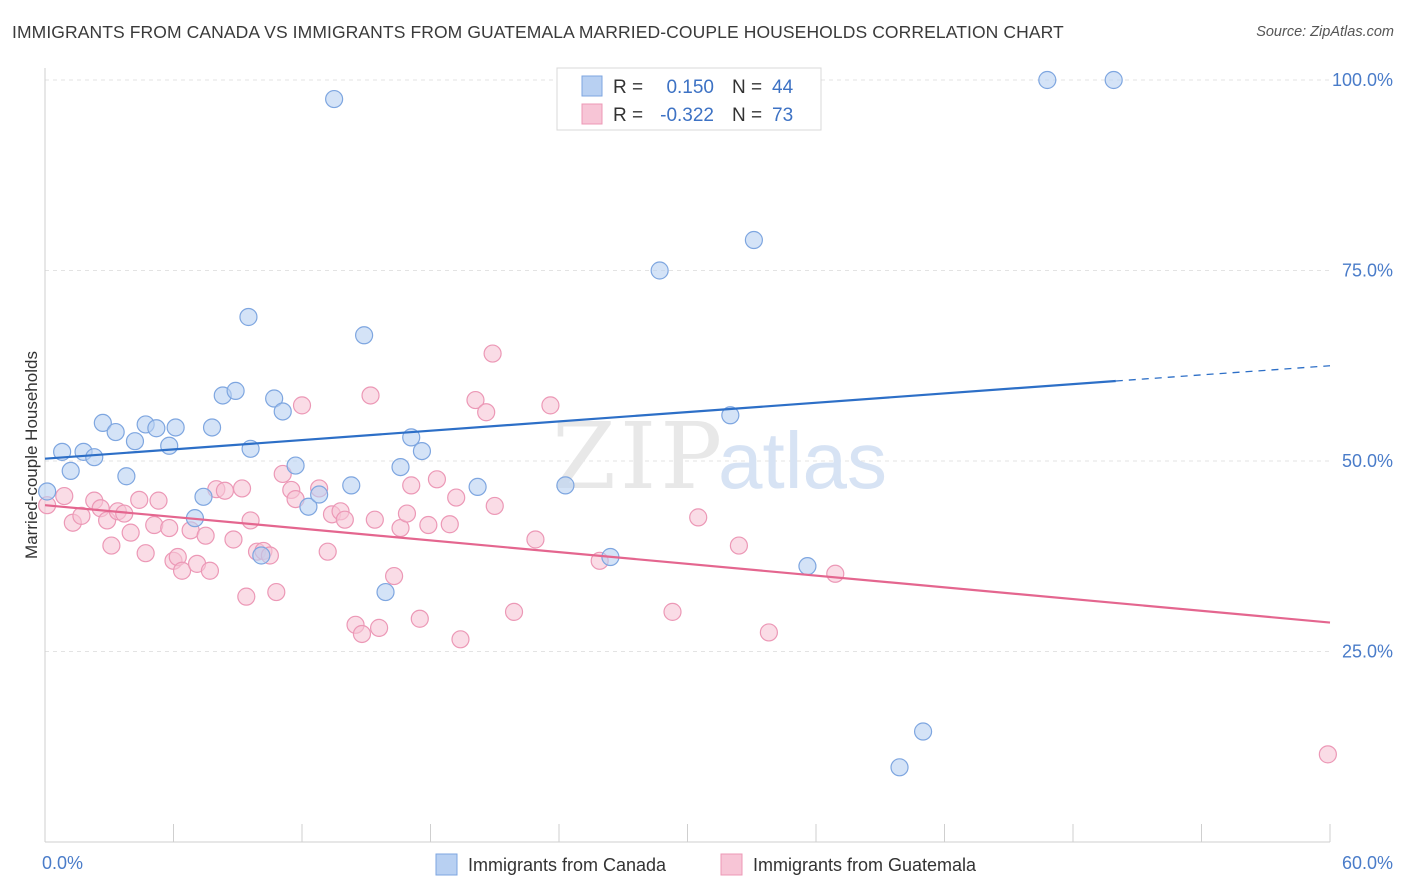 This screenshot has width=1406, height=892. Describe the element at coordinates (446, 864) in the screenshot. I see `canada-bottom-swatch` at that location.